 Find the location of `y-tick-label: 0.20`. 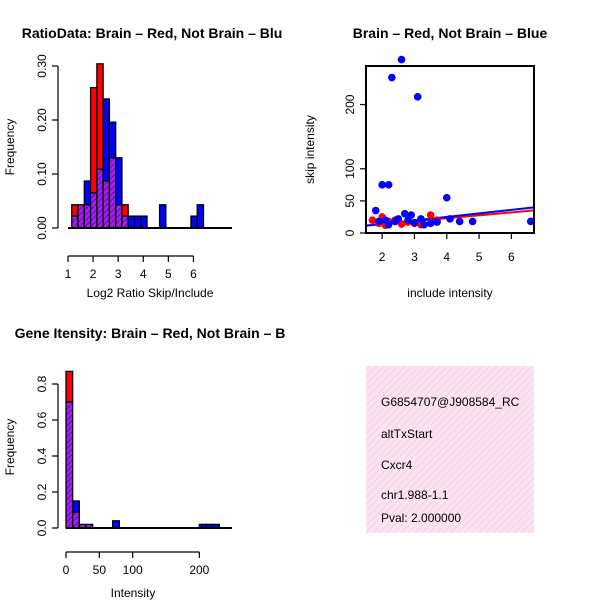

y-tick-label: 0.20 is located at coordinates (42, 120).